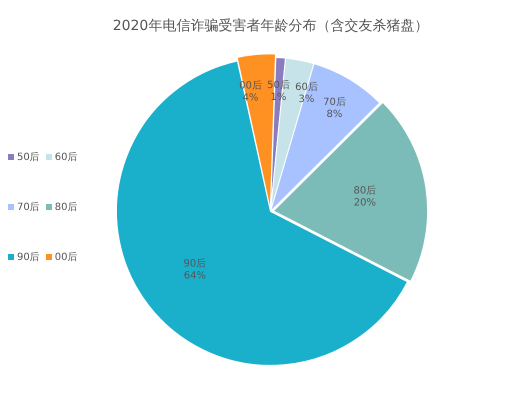 The image size is (511, 414). Describe the element at coordinates (270, 26) in the screenshot. I see `chart-title: 2020年电信诈骗受害者年龄分布（含交友杀猪盘）` at that location.